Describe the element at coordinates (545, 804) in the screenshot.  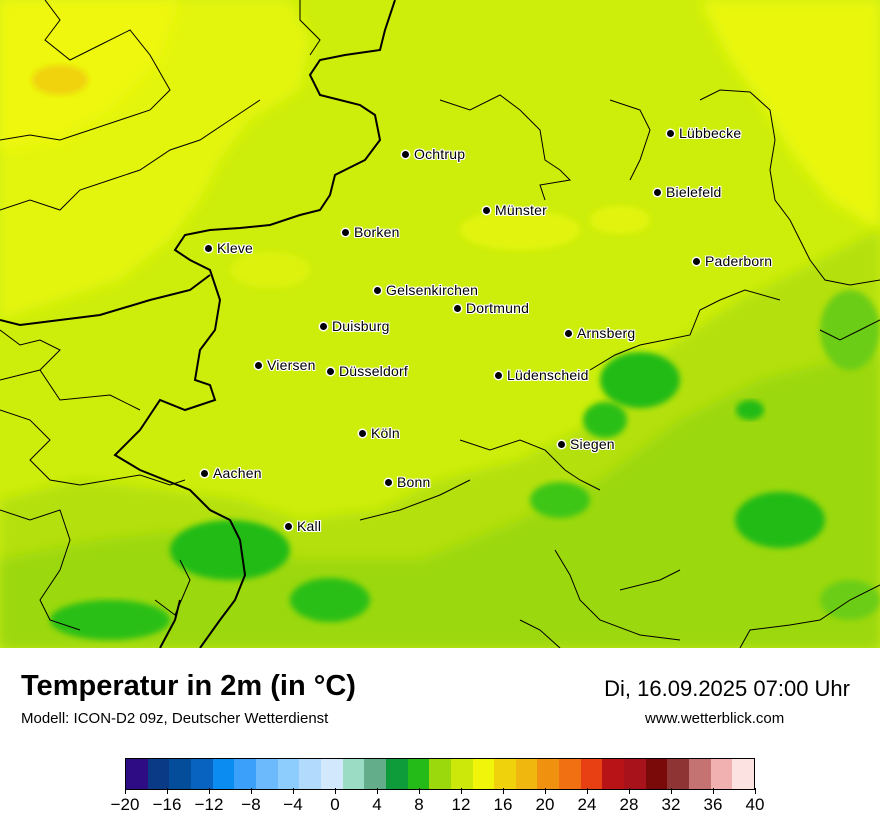
I see `legend-tick-label: 20` at that location.